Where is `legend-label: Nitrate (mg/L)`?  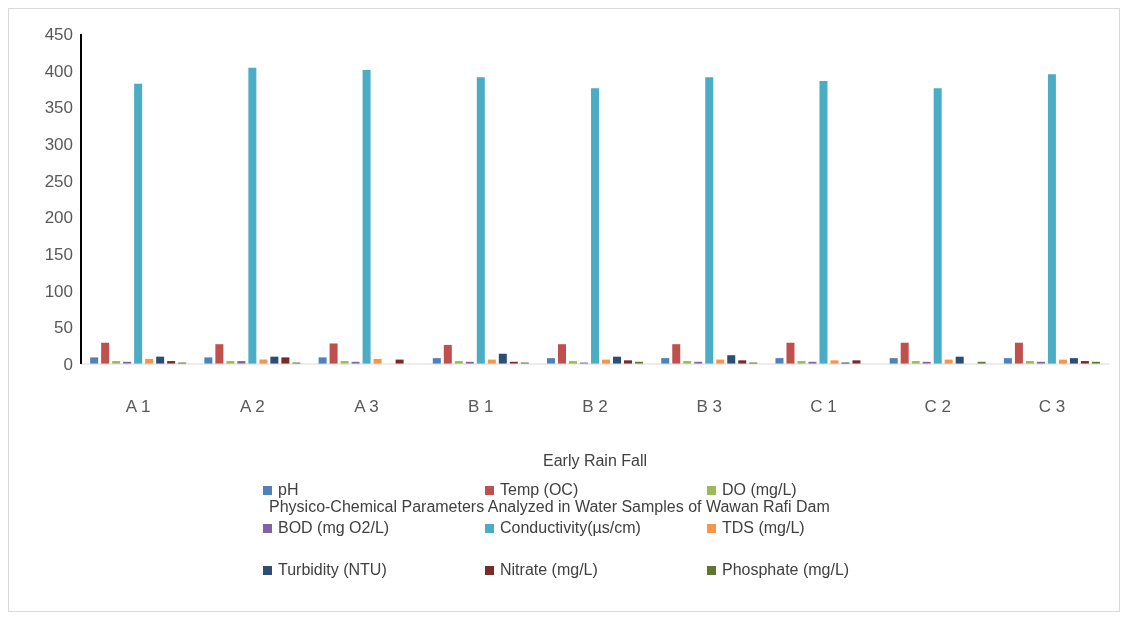
legend-label: Nitrate (mg/L) is located at coordinates (549, 570).